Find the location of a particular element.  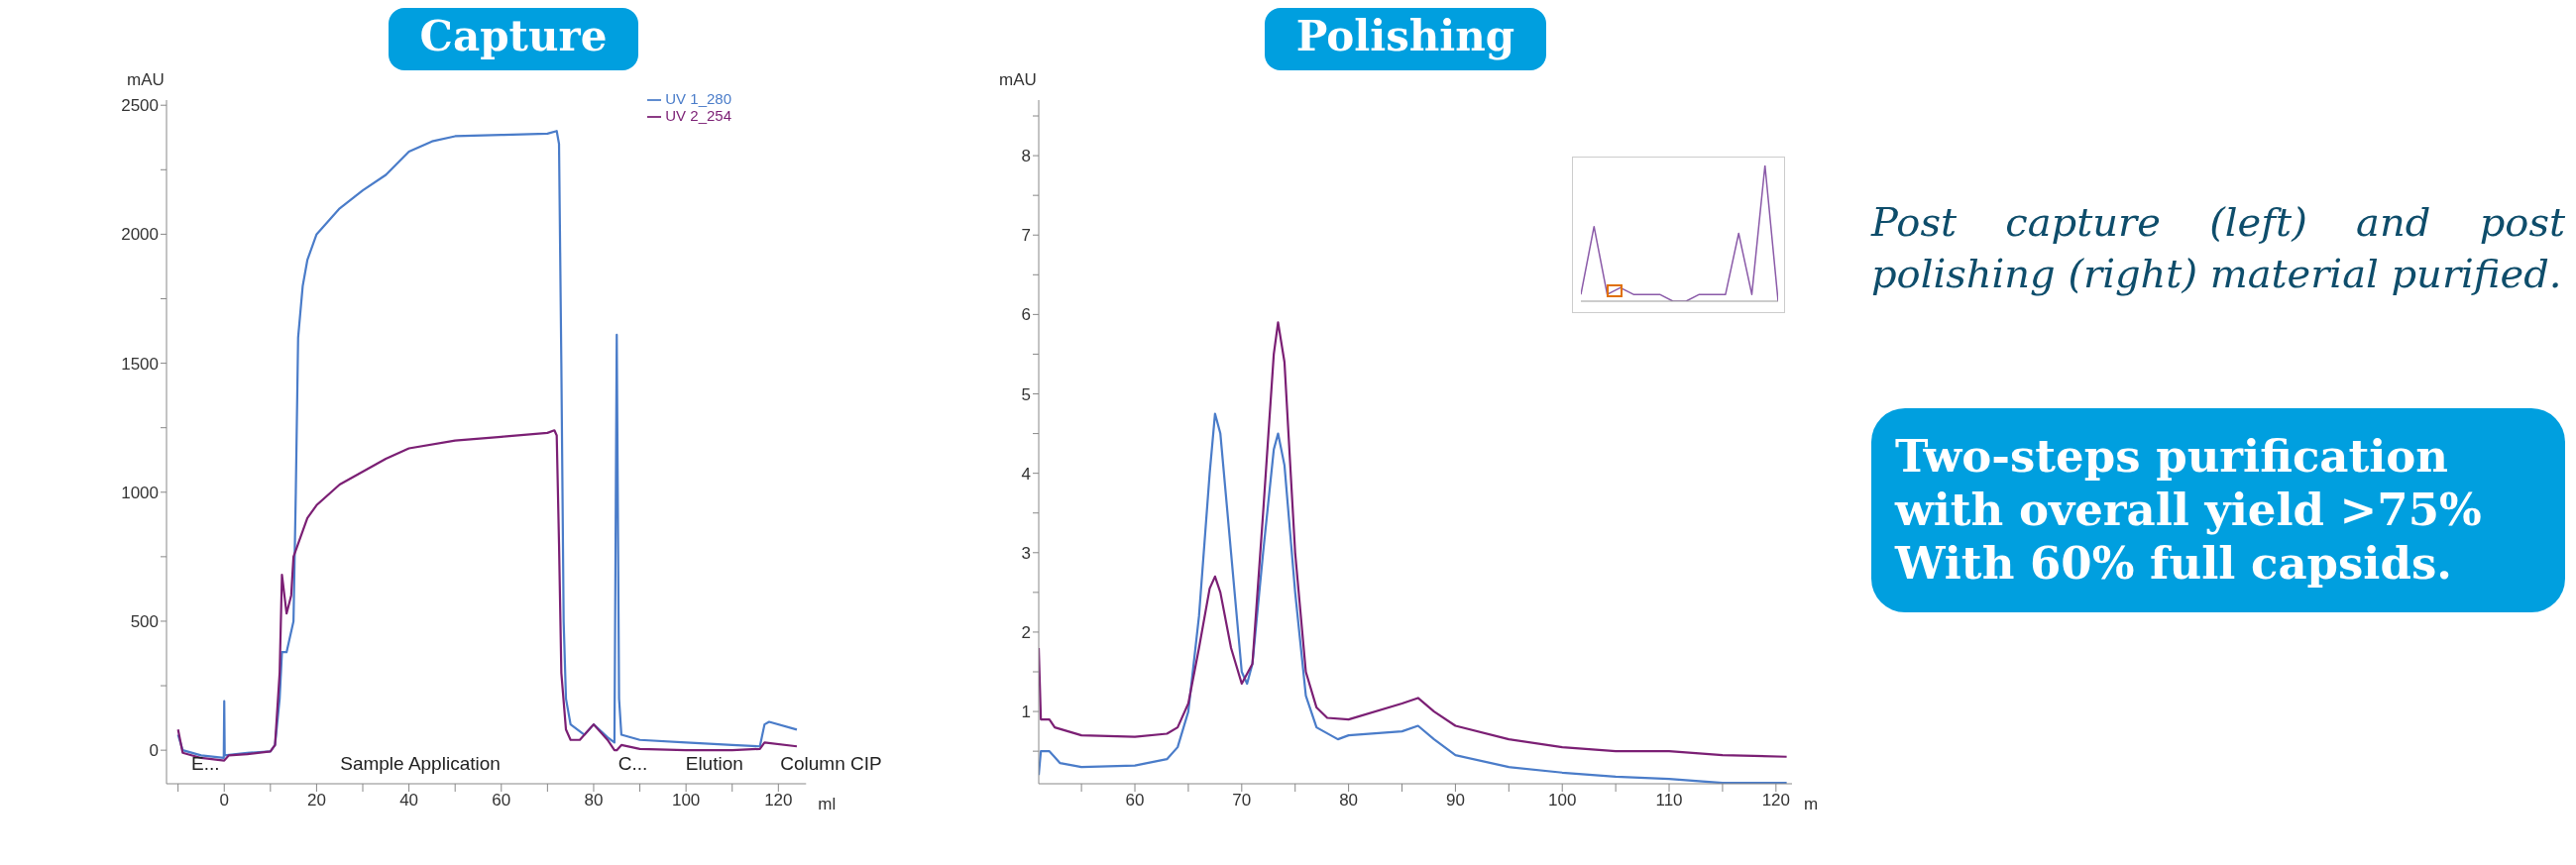

x-tick-label: 0 is located at coordinates (224, 801).